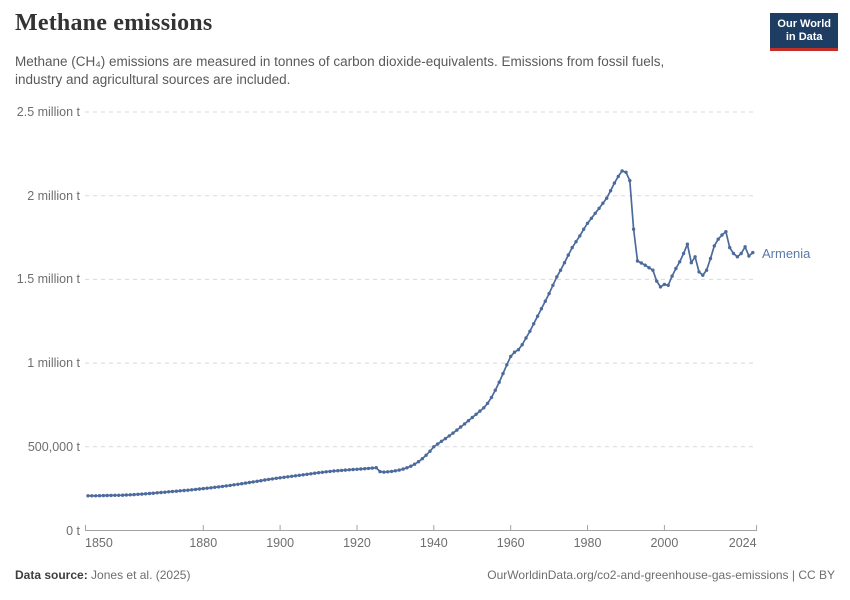  Describe the element at coordinates (51, 575) in the screenshot. I see `data-source-label: Data source:` at that location.